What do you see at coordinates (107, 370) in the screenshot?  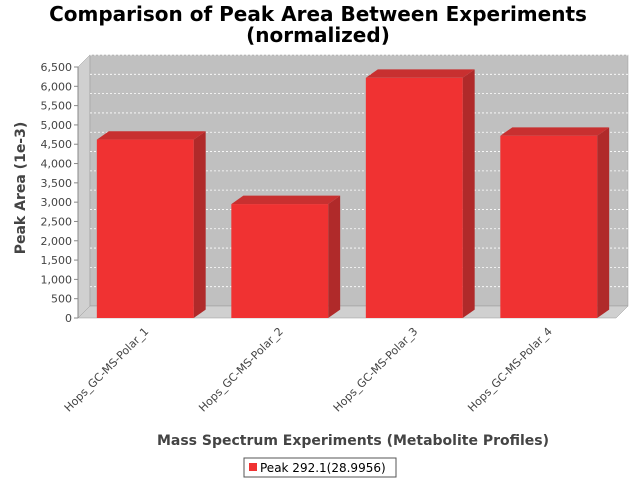 I see `x-tick-label: Hops_GC-MS-Polar_1` at bounding box center [107, 370].